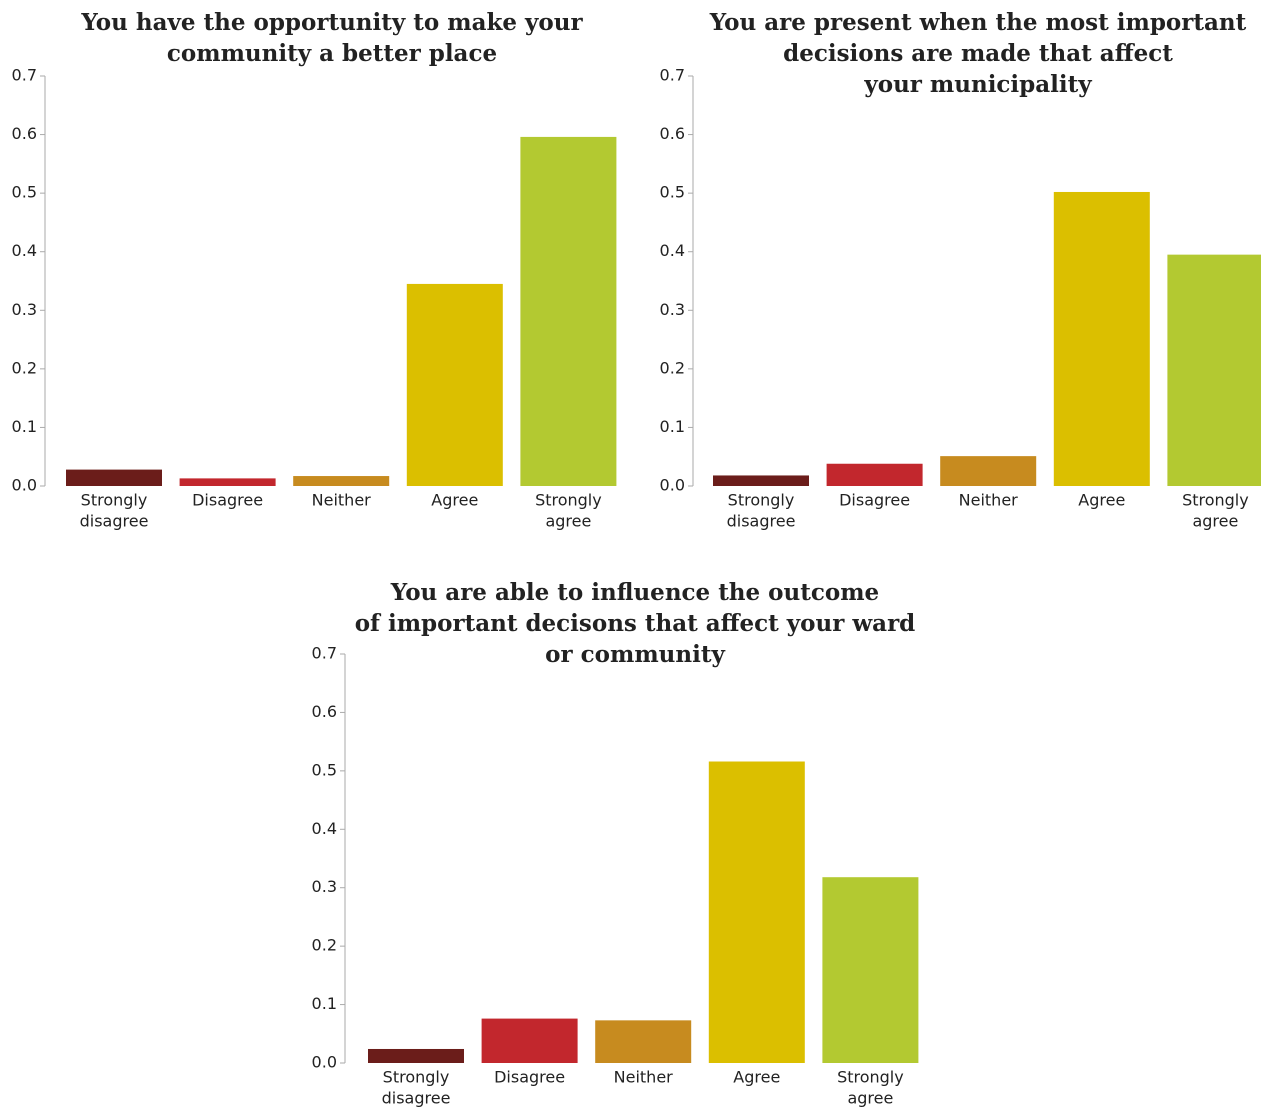  I want to click on chart-title-line: You are able to influence the outcome, so click(634, 592).